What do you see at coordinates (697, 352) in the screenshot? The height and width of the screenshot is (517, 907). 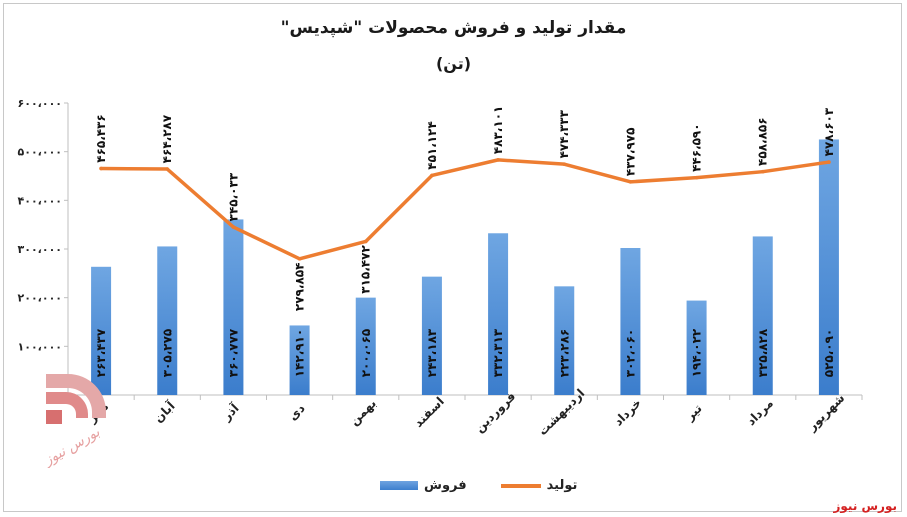 I see `data-label-sales: ۱۹۴،۰۲۲` at bounding box center [697, 352].